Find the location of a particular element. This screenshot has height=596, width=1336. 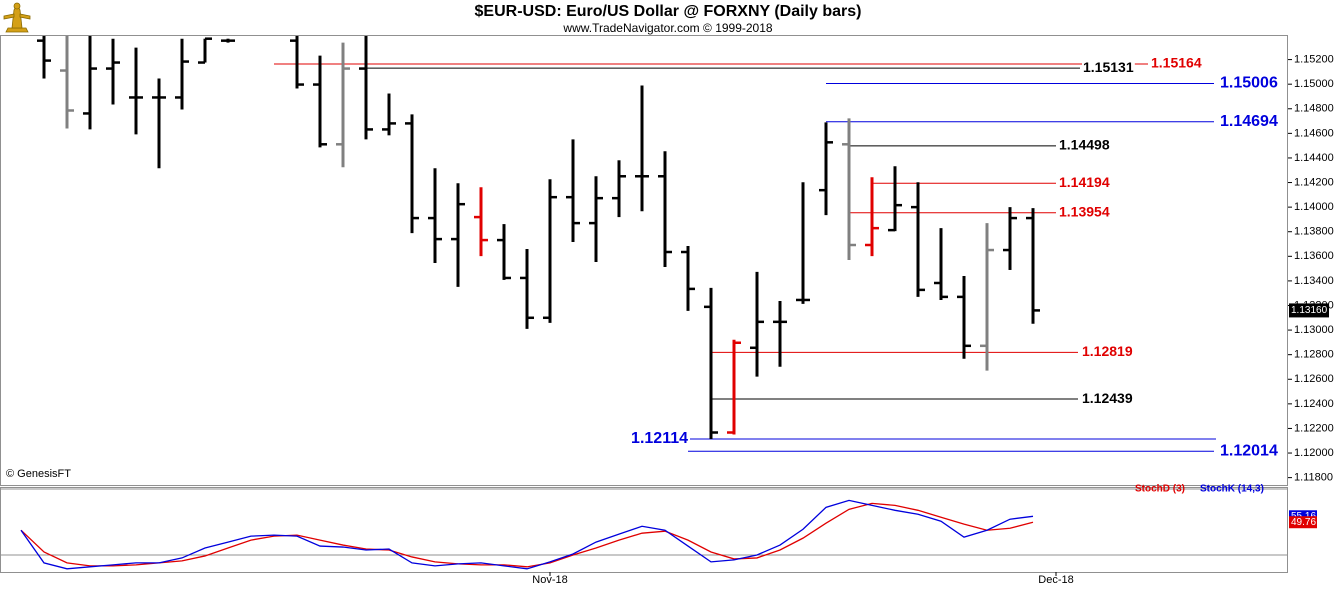

level-label: 1.15131 is located at coordinates (1108, 67).